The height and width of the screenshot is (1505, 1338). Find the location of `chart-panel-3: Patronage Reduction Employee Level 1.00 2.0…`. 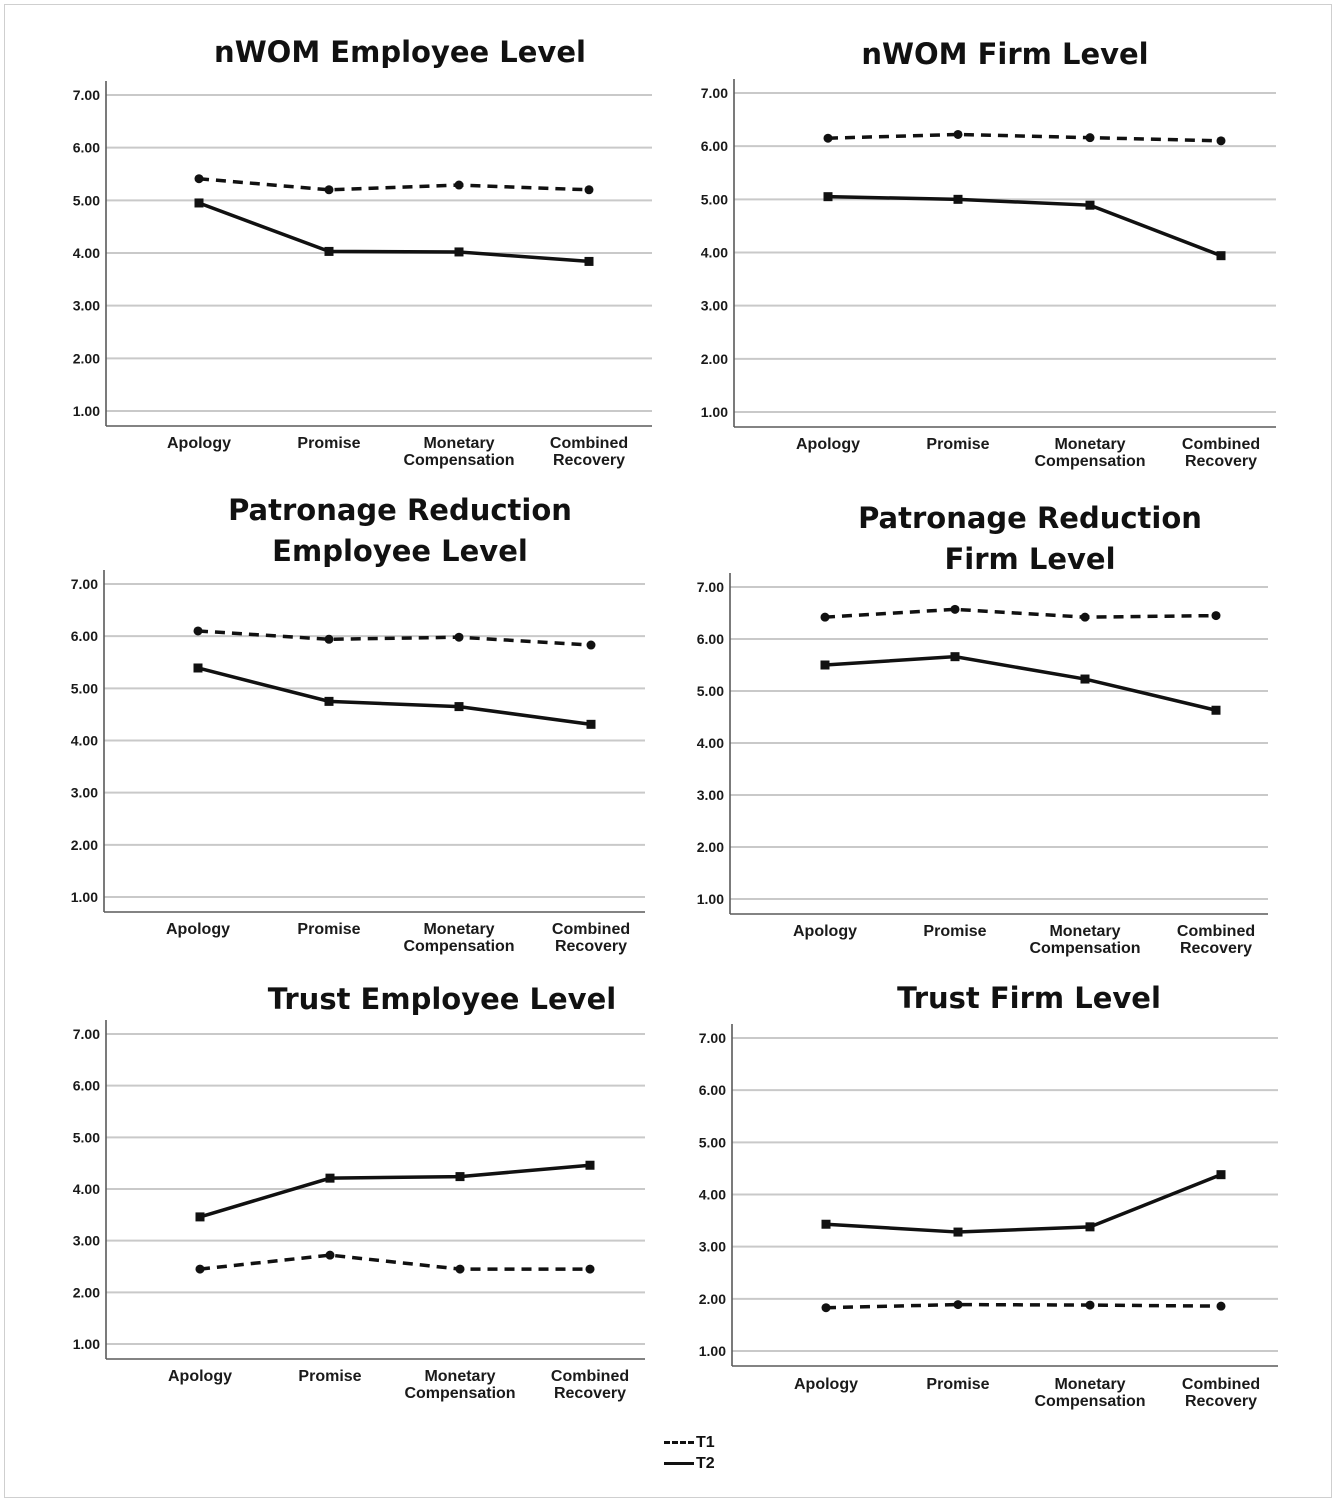

chart-panel-3: Patronage Reduction Employee Level 1.00 2.0… is located at coordinates (358, 724).